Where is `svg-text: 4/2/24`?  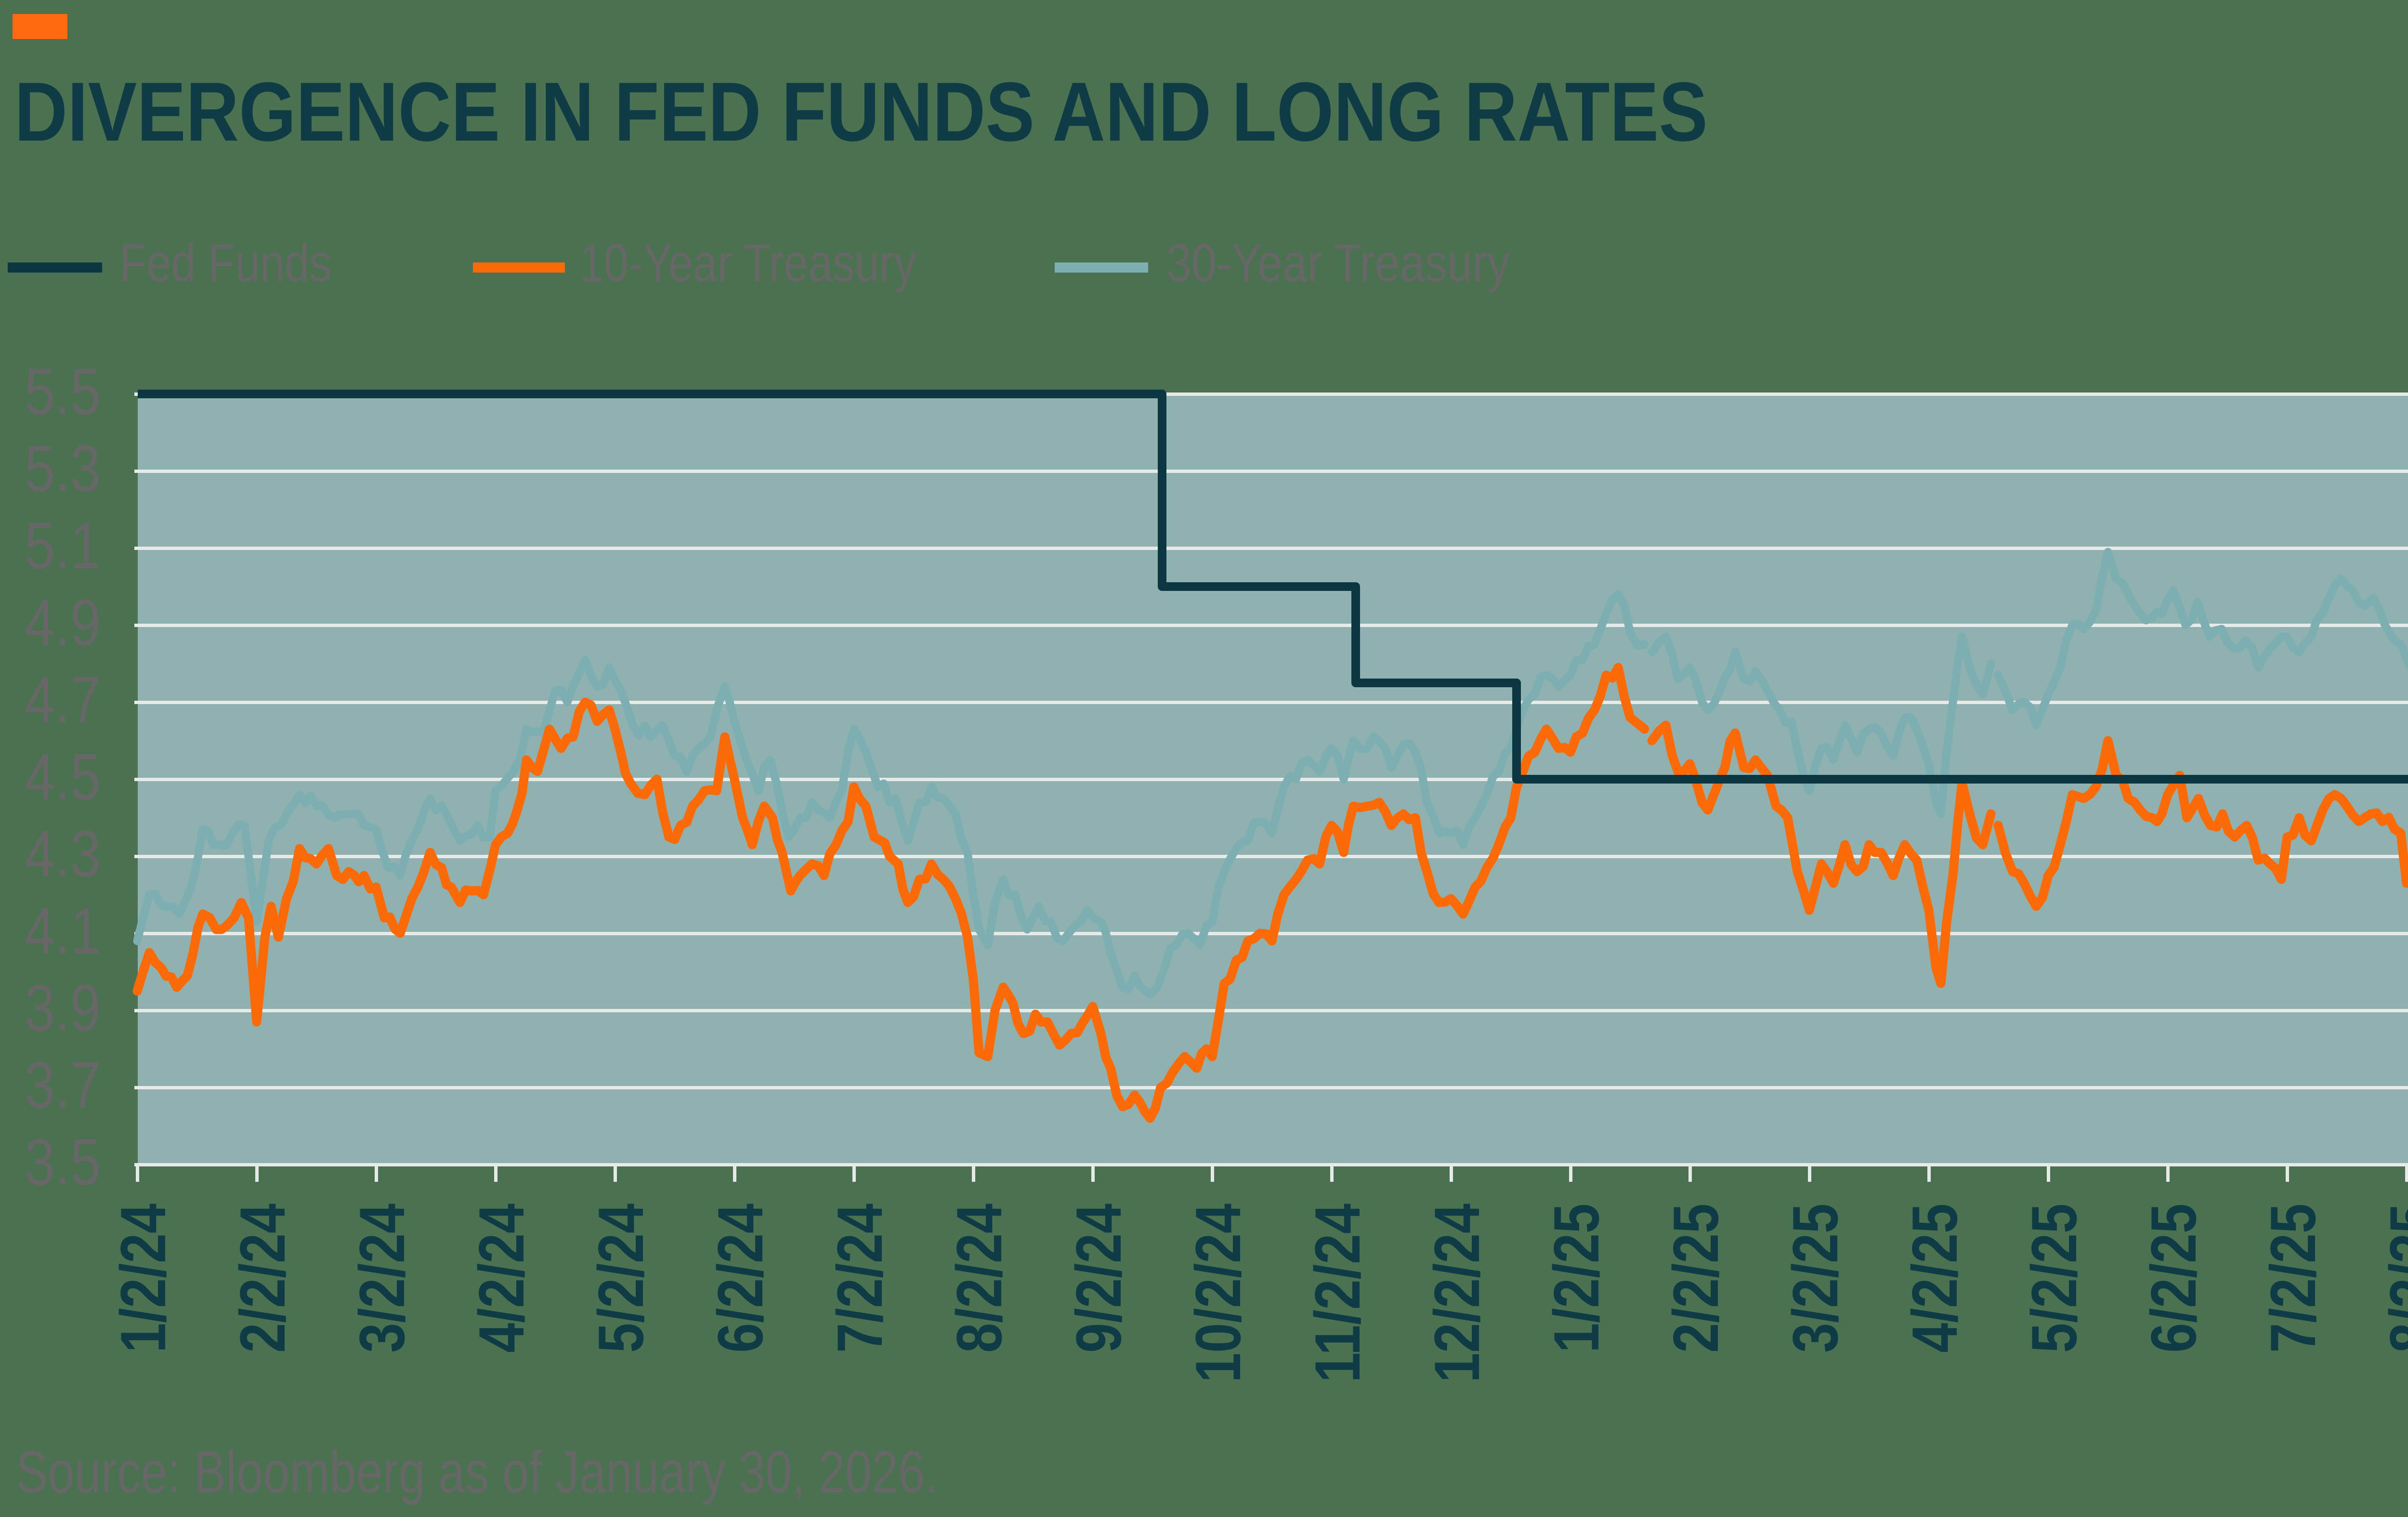
svg-text: 4/2/24 is located at coordinates (501, 1278).